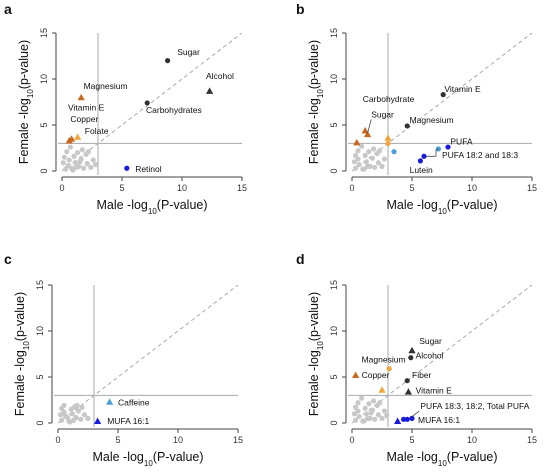 The width and height of the screenshot is (550, 473). Describe the element at coordinates (316, 102) in the screenshot. I see `y-axis-label: Female -log10(p-value)` at that location.